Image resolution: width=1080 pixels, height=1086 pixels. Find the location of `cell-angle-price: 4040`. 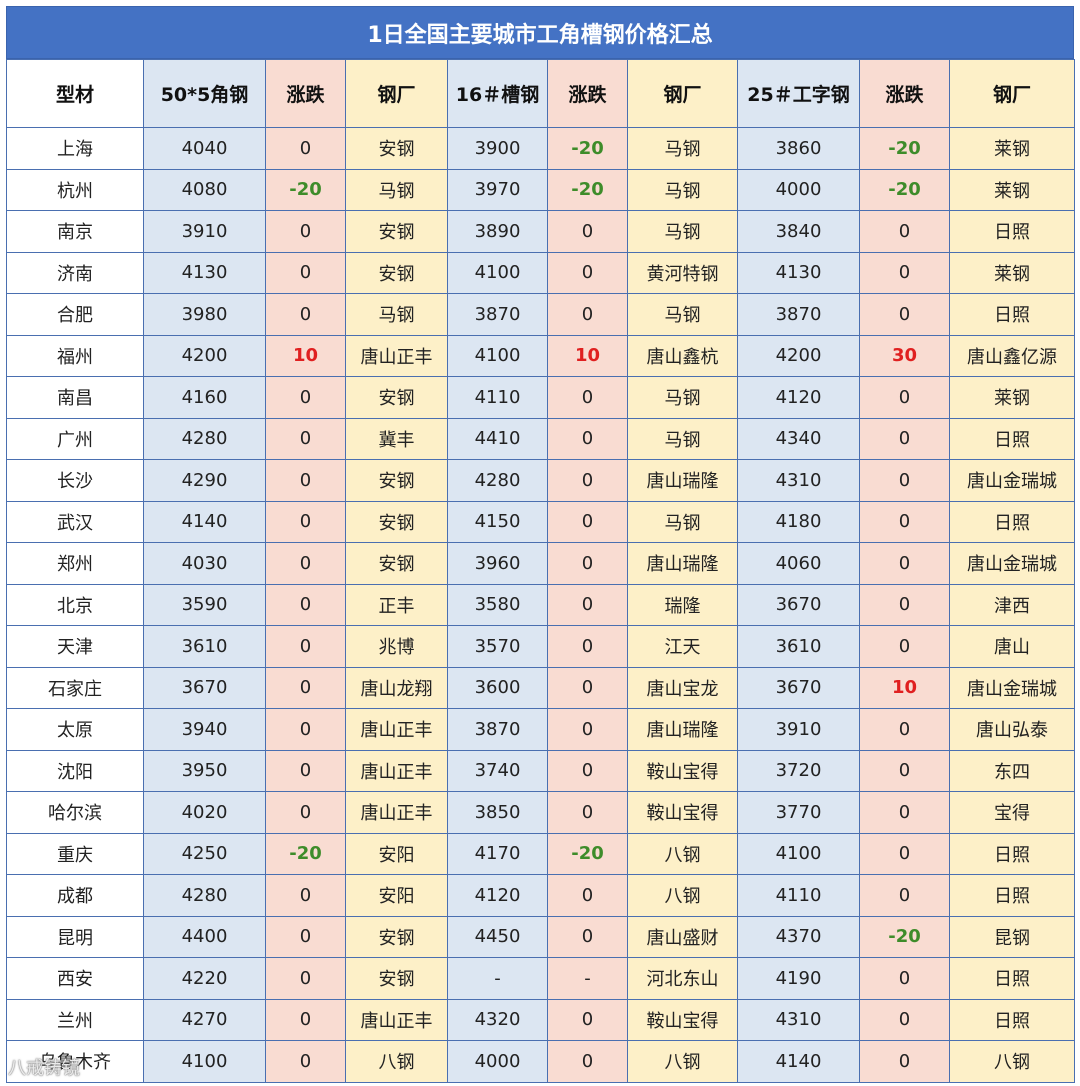

cell-angle-price: 4040 is located at coordinates (204, 148).